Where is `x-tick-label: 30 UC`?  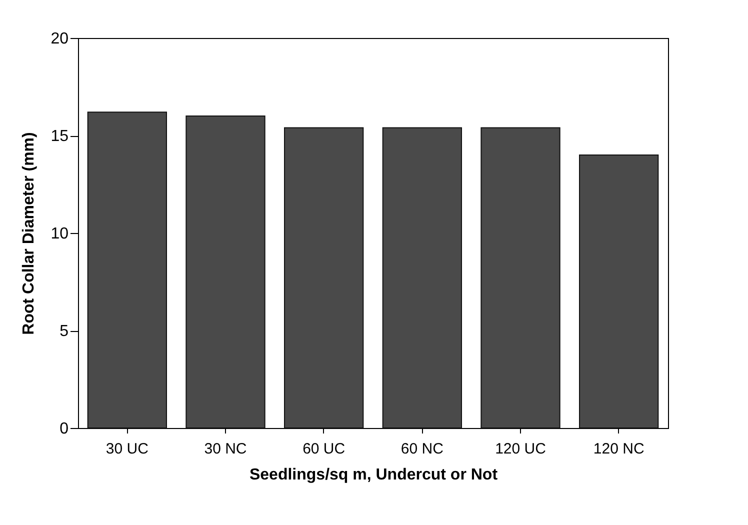
x-tick-label: 30 UC is located at coordinates (127, 449).